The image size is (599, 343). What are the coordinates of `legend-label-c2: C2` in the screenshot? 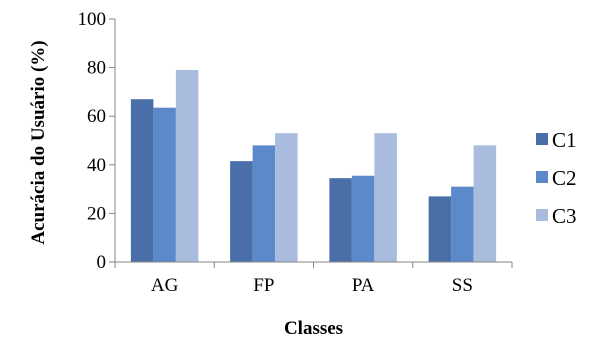 It's located at (564, 178).